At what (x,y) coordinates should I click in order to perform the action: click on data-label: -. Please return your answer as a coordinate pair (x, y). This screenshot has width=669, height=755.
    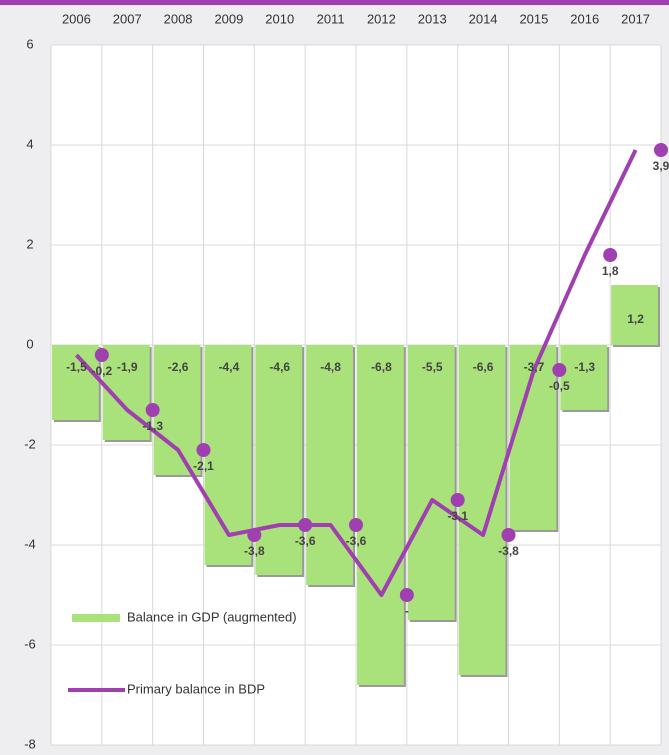
    Looking at the image, I should click on (407, 611).